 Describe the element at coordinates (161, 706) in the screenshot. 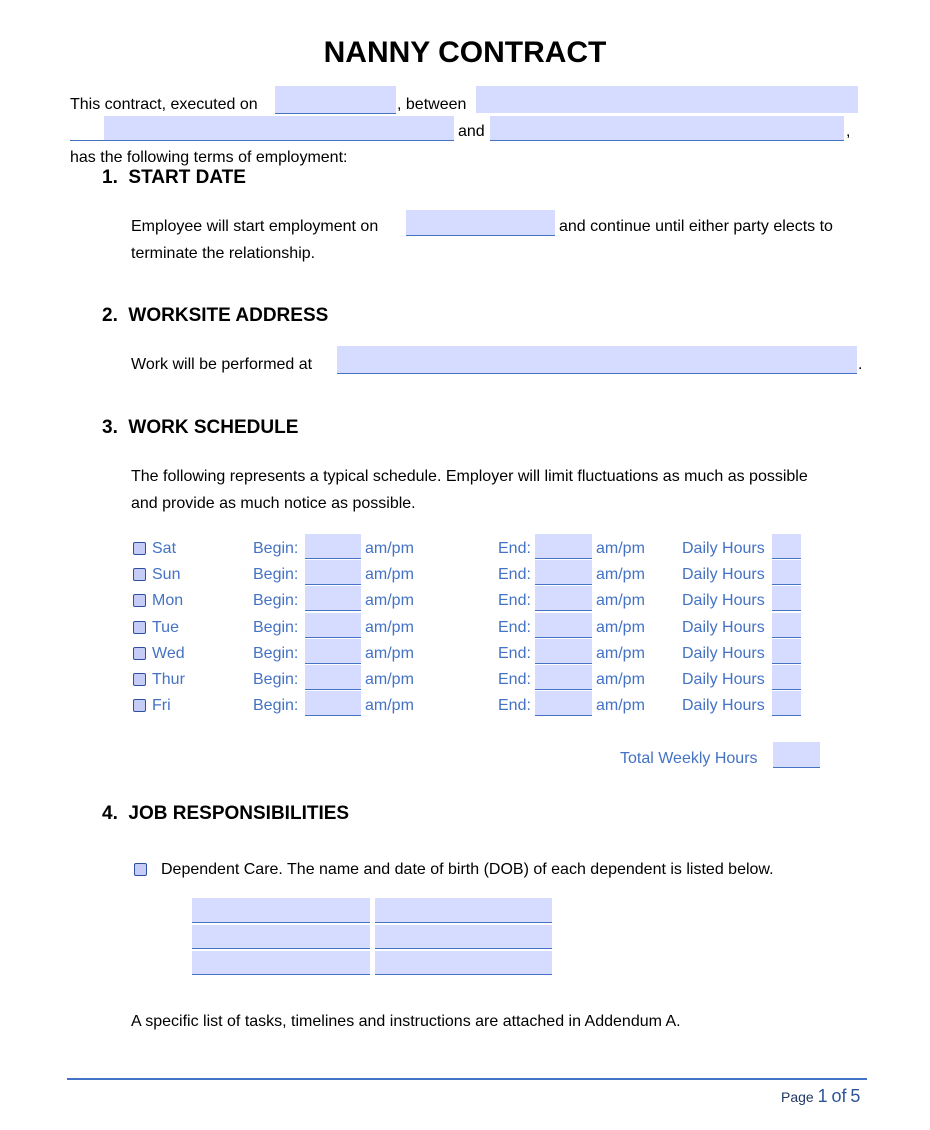

I see `day-label: Fri` at that location.